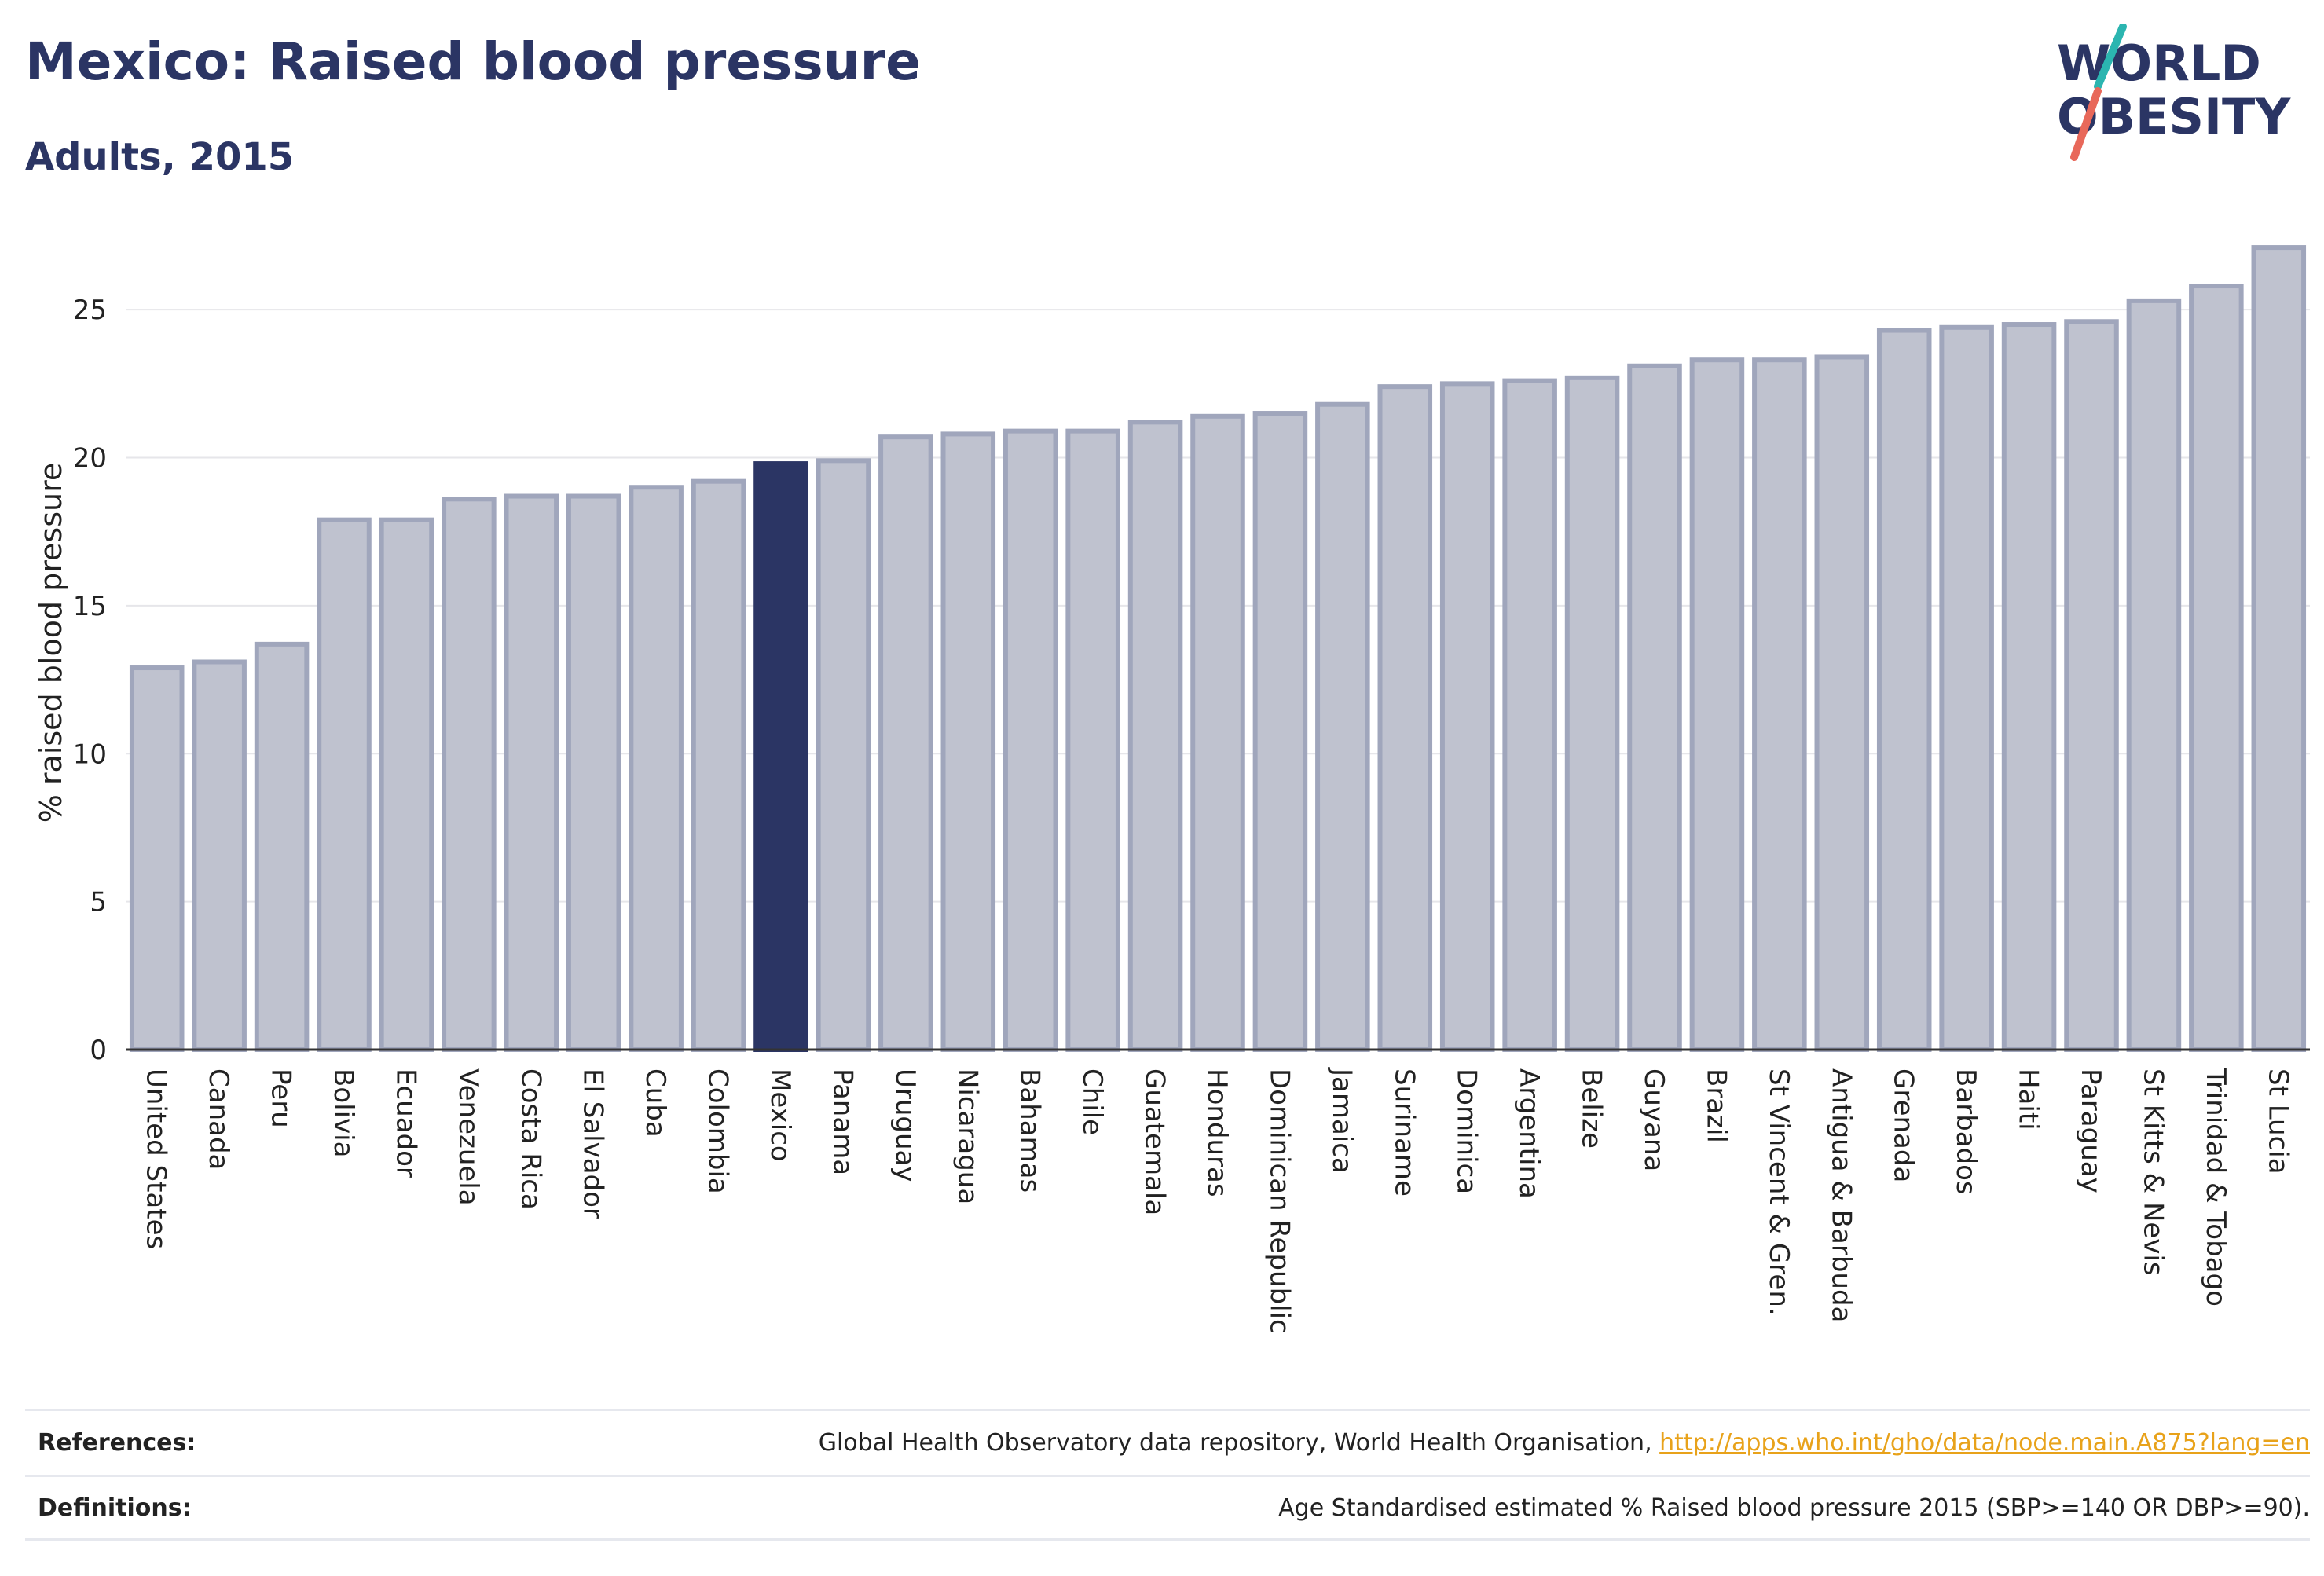  What do you see at coordinates (98, 902) in the screenshot?
I see `y-tick-label: 5` at bounding box center [98, 902].